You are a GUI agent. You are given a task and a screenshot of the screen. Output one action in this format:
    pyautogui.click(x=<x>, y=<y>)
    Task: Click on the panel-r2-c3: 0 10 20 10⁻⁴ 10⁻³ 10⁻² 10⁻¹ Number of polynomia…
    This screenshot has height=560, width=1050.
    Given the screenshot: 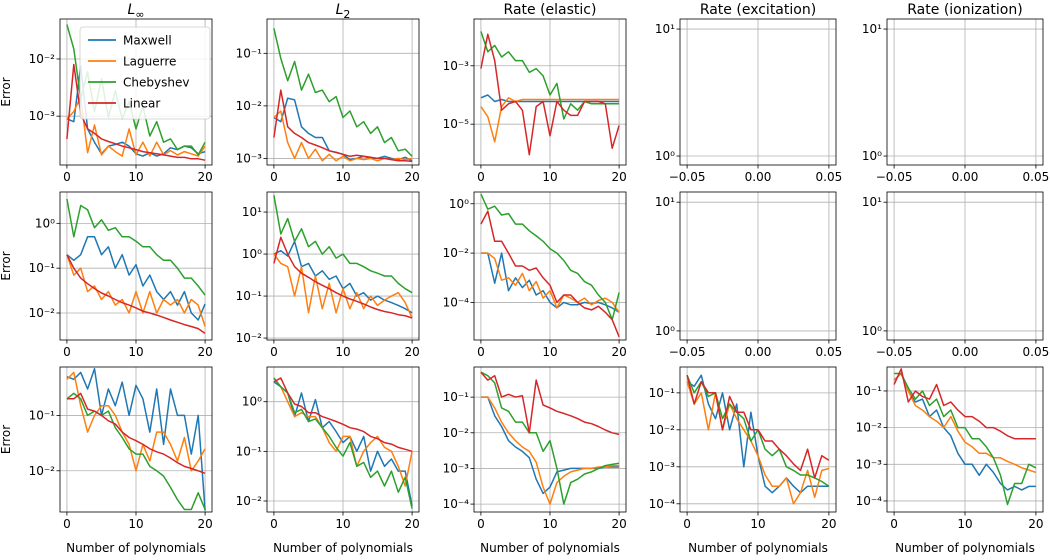 What is the action you would take?
    pyautogui.click(x=743, y=460)
    